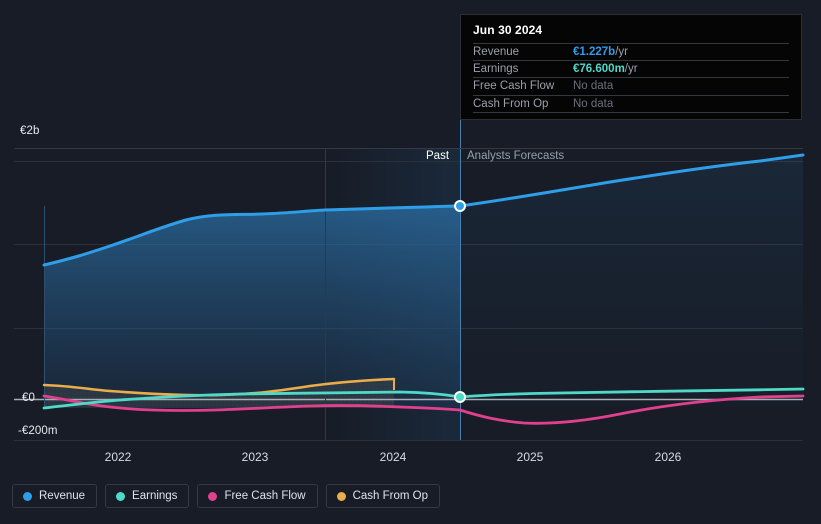 The height and width of the screenshot is (524, 821). What do you see at coordinates (599, 69) in the screenshot?
I see `tooltip-amount-earnings: €76.600m` at bounding box center [599, 69].